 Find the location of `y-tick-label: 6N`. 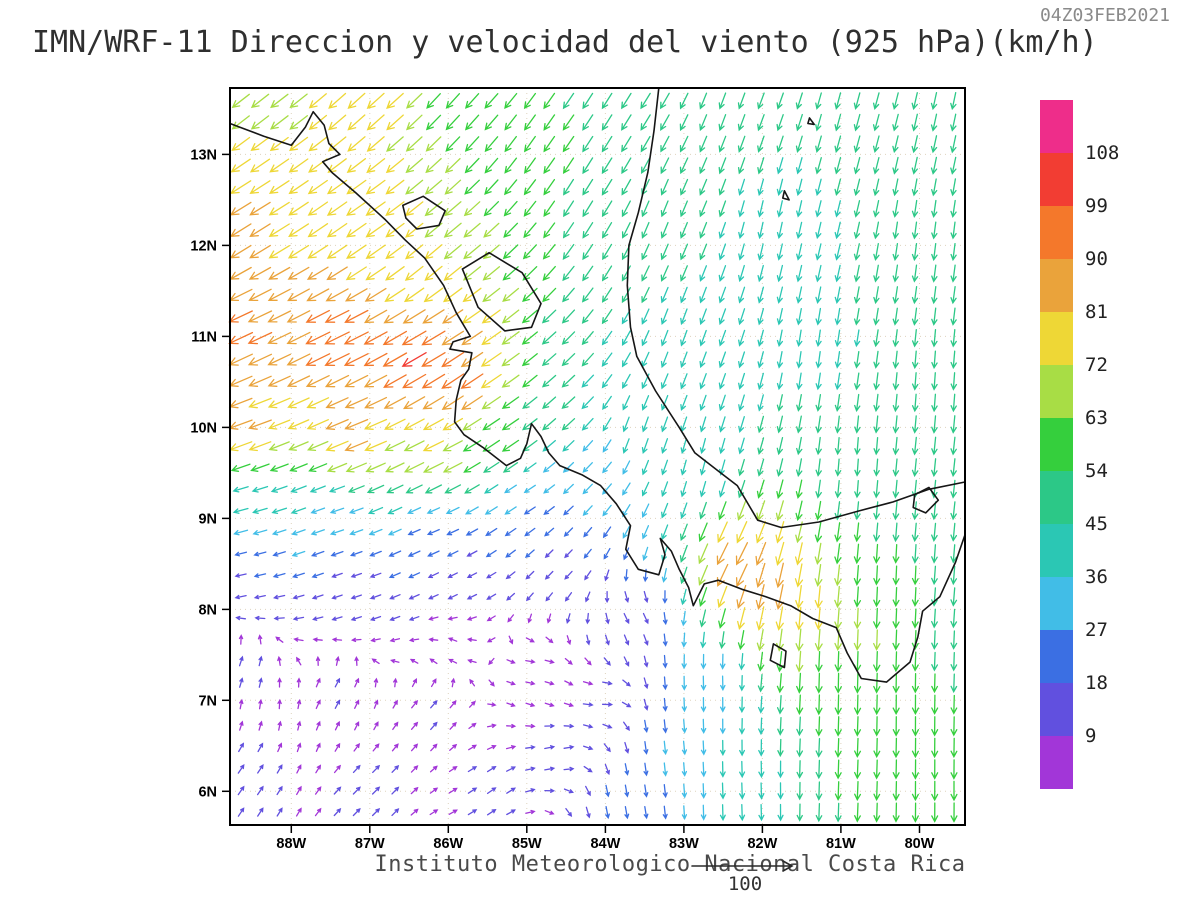

y-tick-label: 6N is located at coordinates (207, 792).